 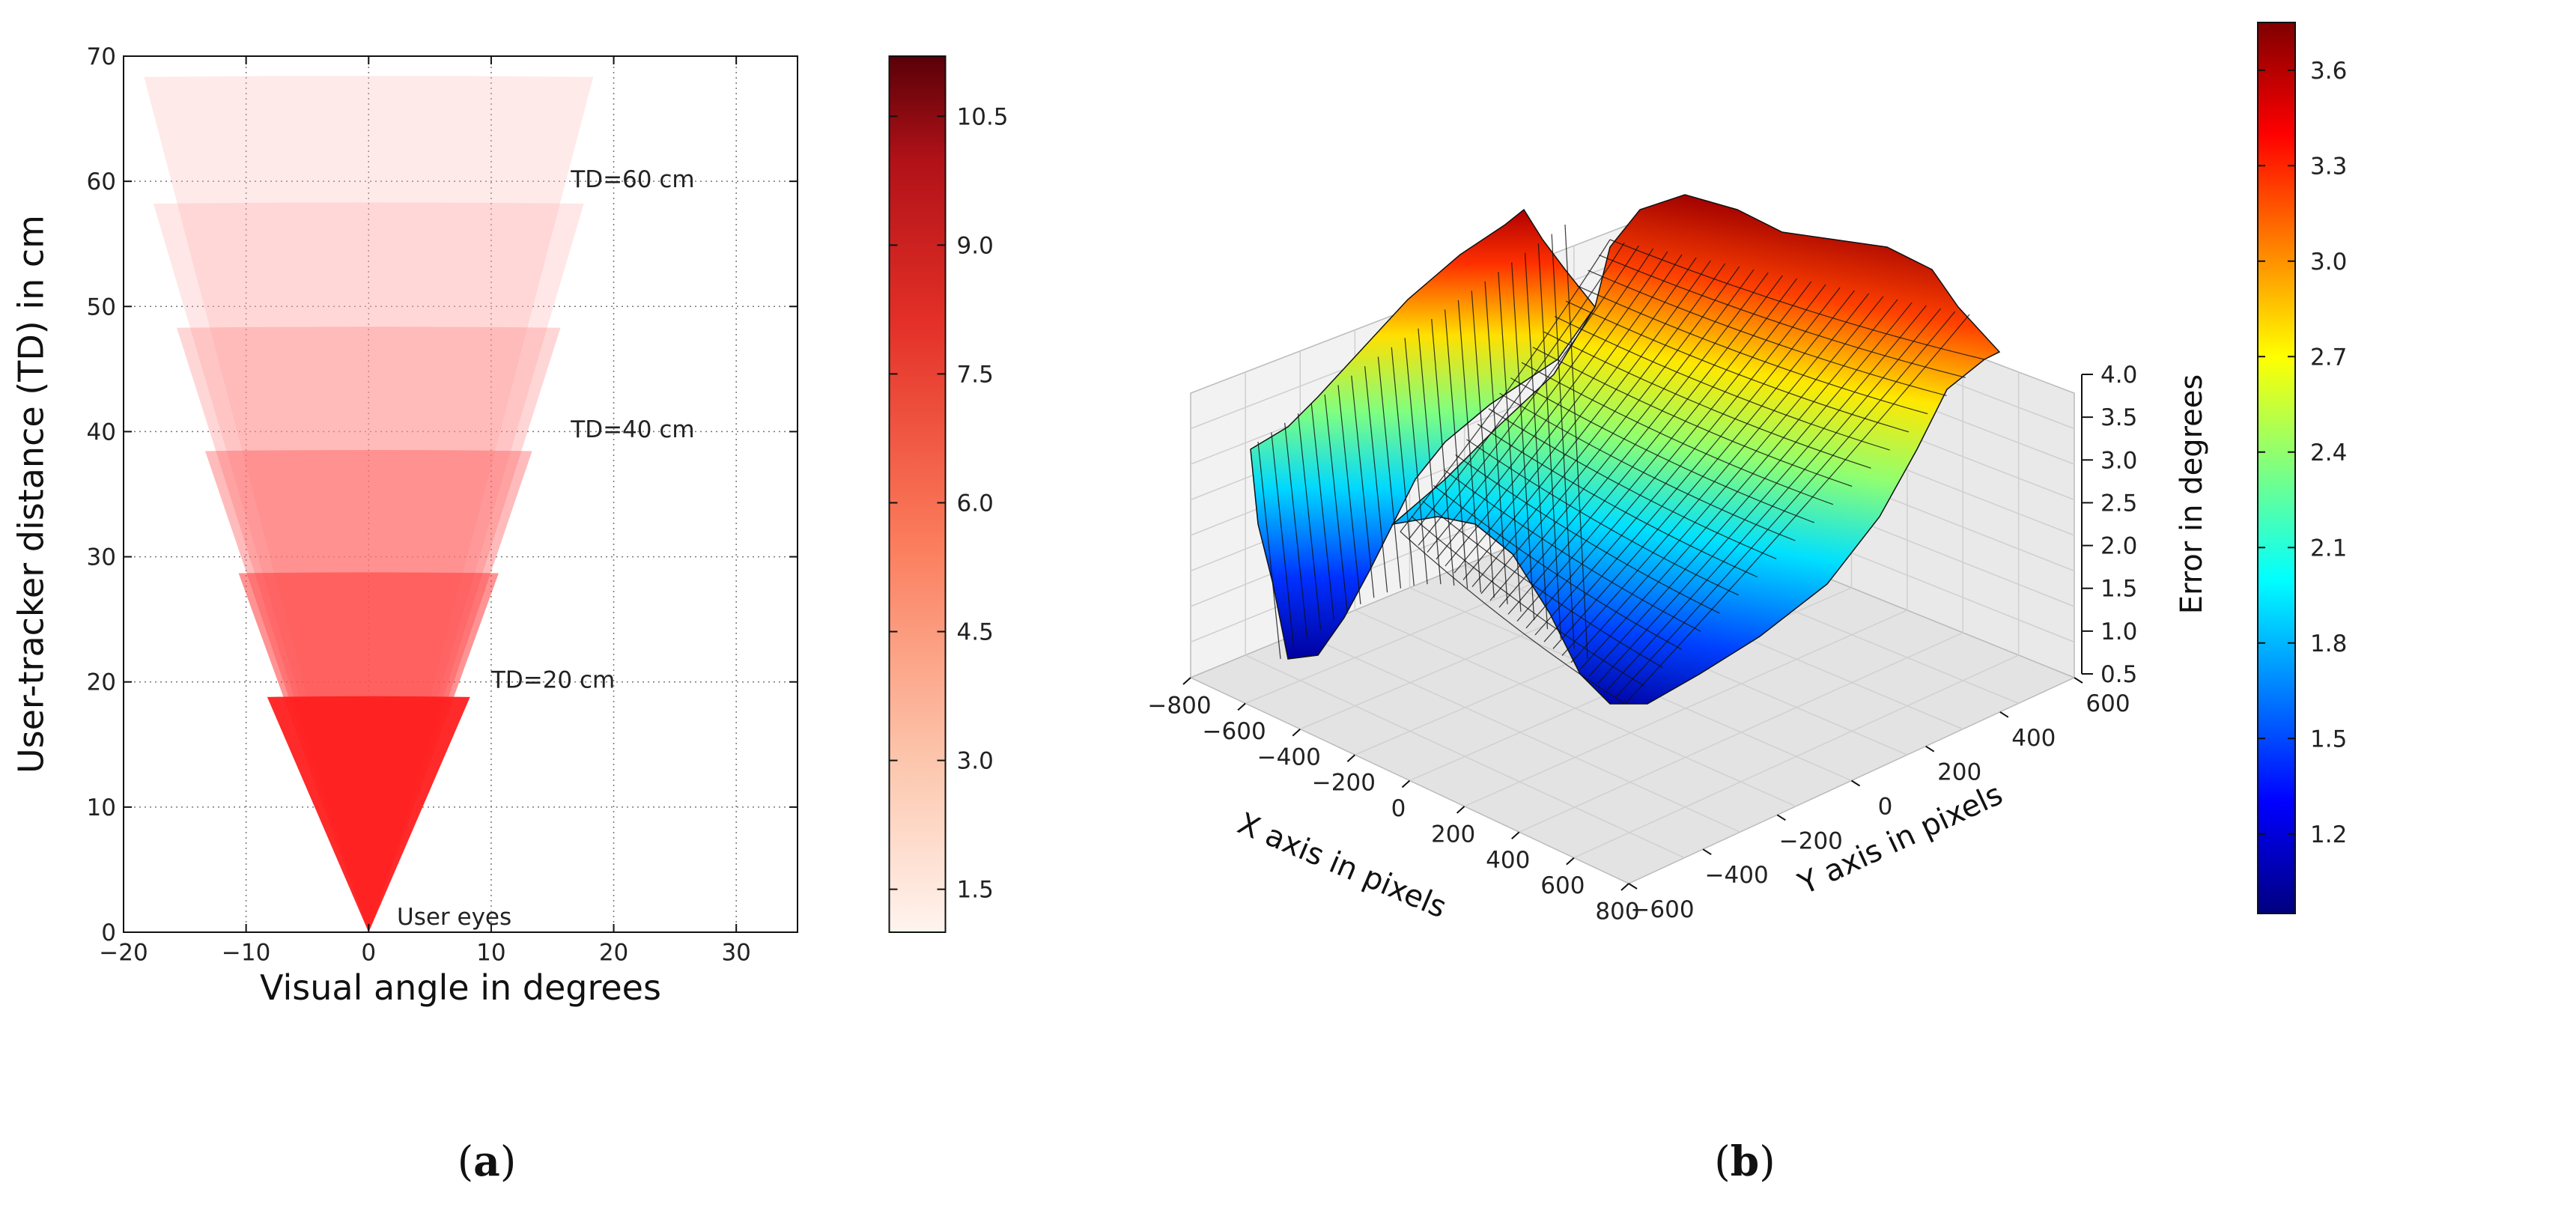 I want to click on y-tick-label: 200, so click(x=1959, y=773).